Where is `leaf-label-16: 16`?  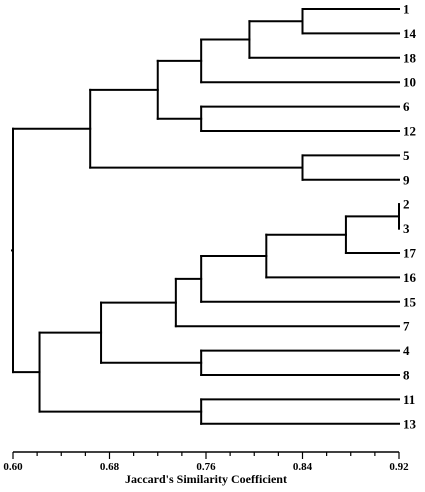 leaf-label-16: 16 is located at coordinates (410, 277).